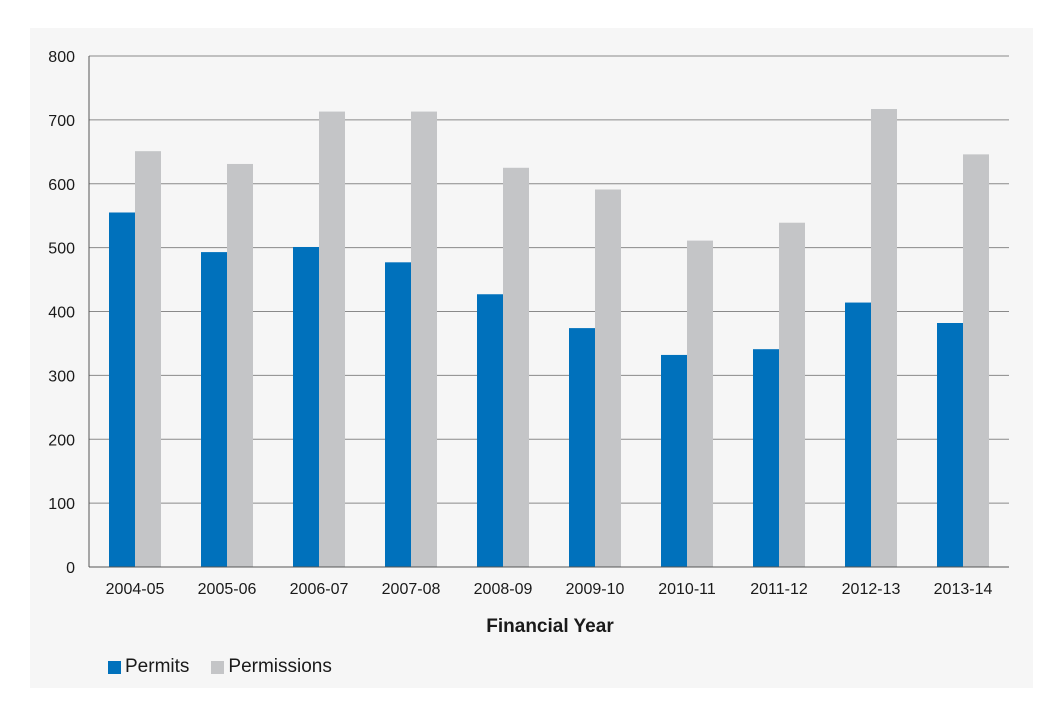 The image size is (1063, 717). Describe the element at coordinates (61, 440) in the screenshot. I see `y-tick-label: 200` at that location.